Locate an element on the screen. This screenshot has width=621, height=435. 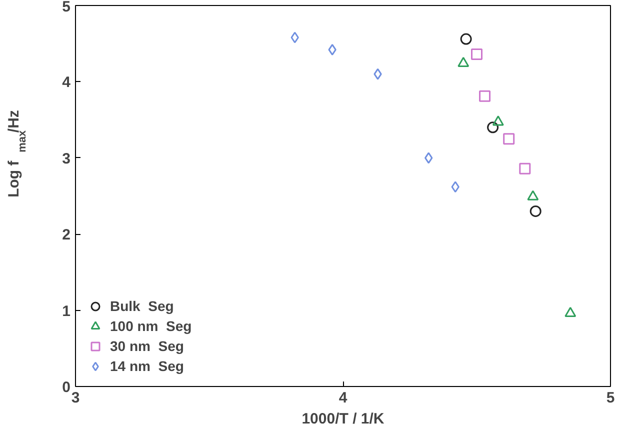
y-axis-title: Log fmax/Hz is located at coordinates (17, 154).